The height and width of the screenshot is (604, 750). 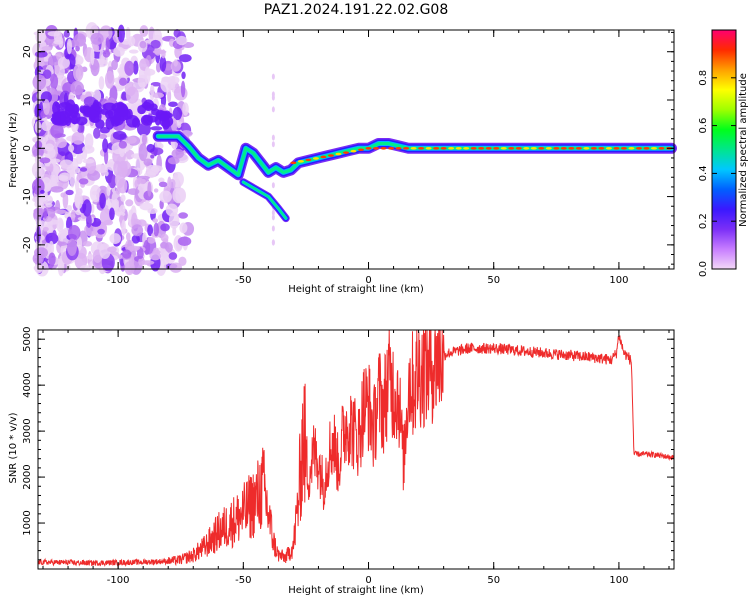 I want to click on y-tick-label: 0, so click(x=27, y=148).